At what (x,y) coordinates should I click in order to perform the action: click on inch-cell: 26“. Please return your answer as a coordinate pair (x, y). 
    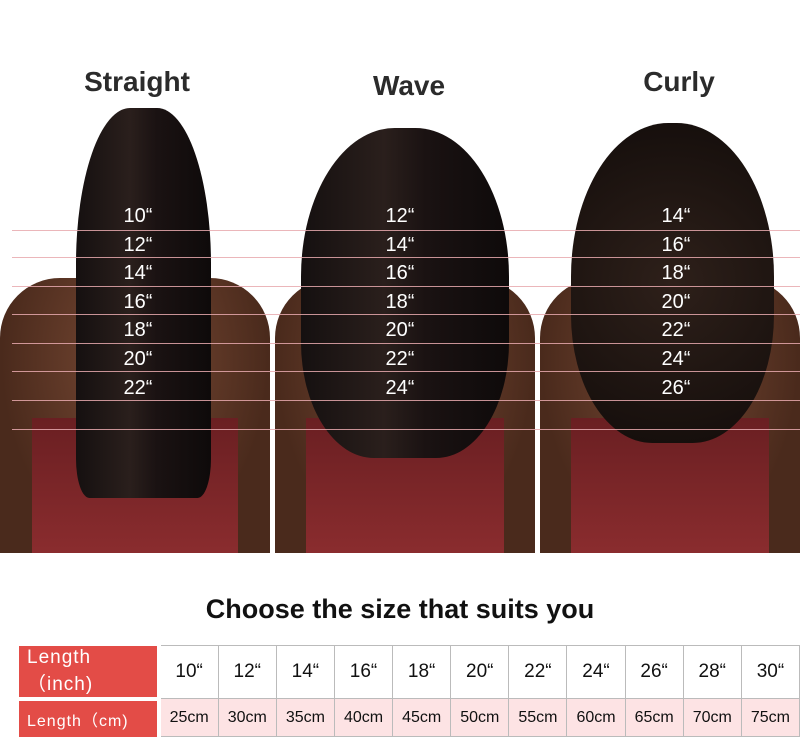
    Looking at the image, I should click on (654, 672).